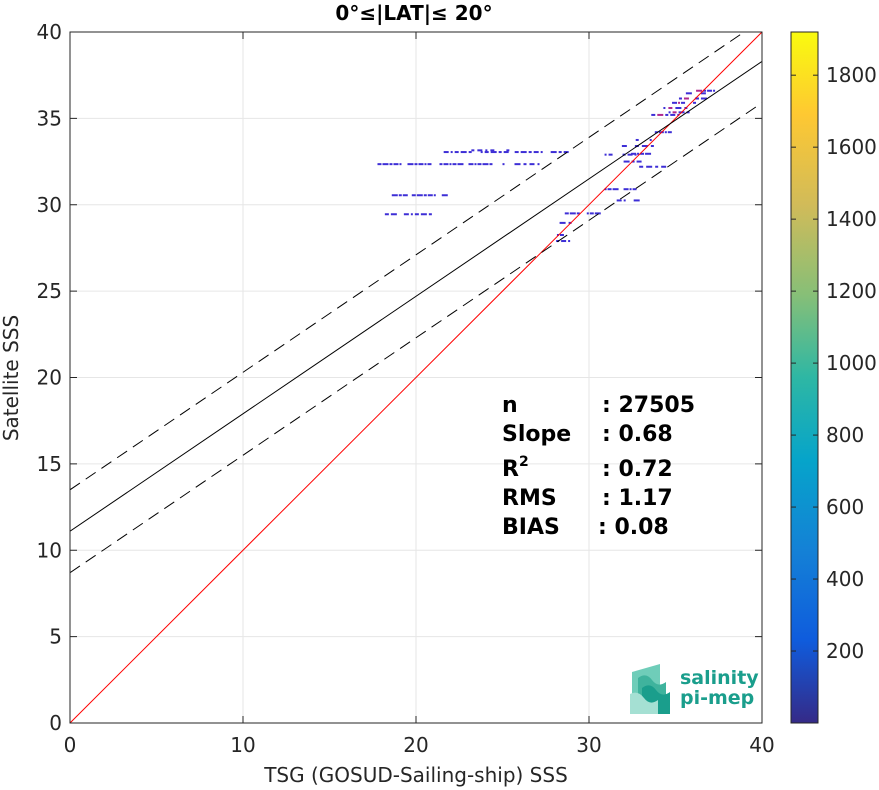  Describe the element at coordinates (55, 637) in the screenshot. I see `y-tick-label: 5` at that location.